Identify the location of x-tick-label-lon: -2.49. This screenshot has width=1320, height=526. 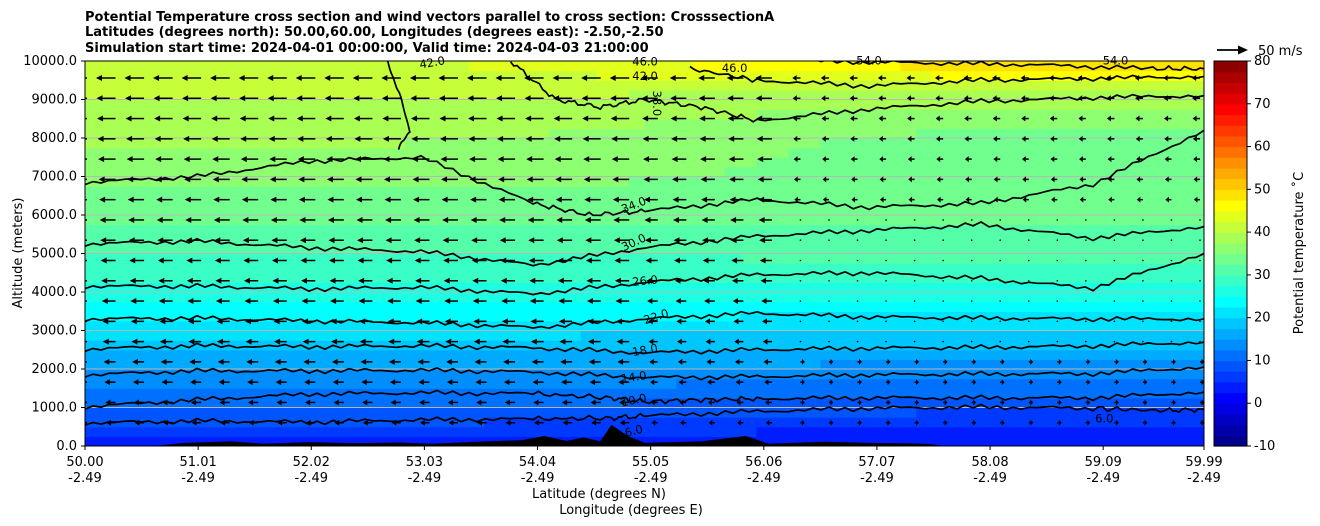
(1103, 478).